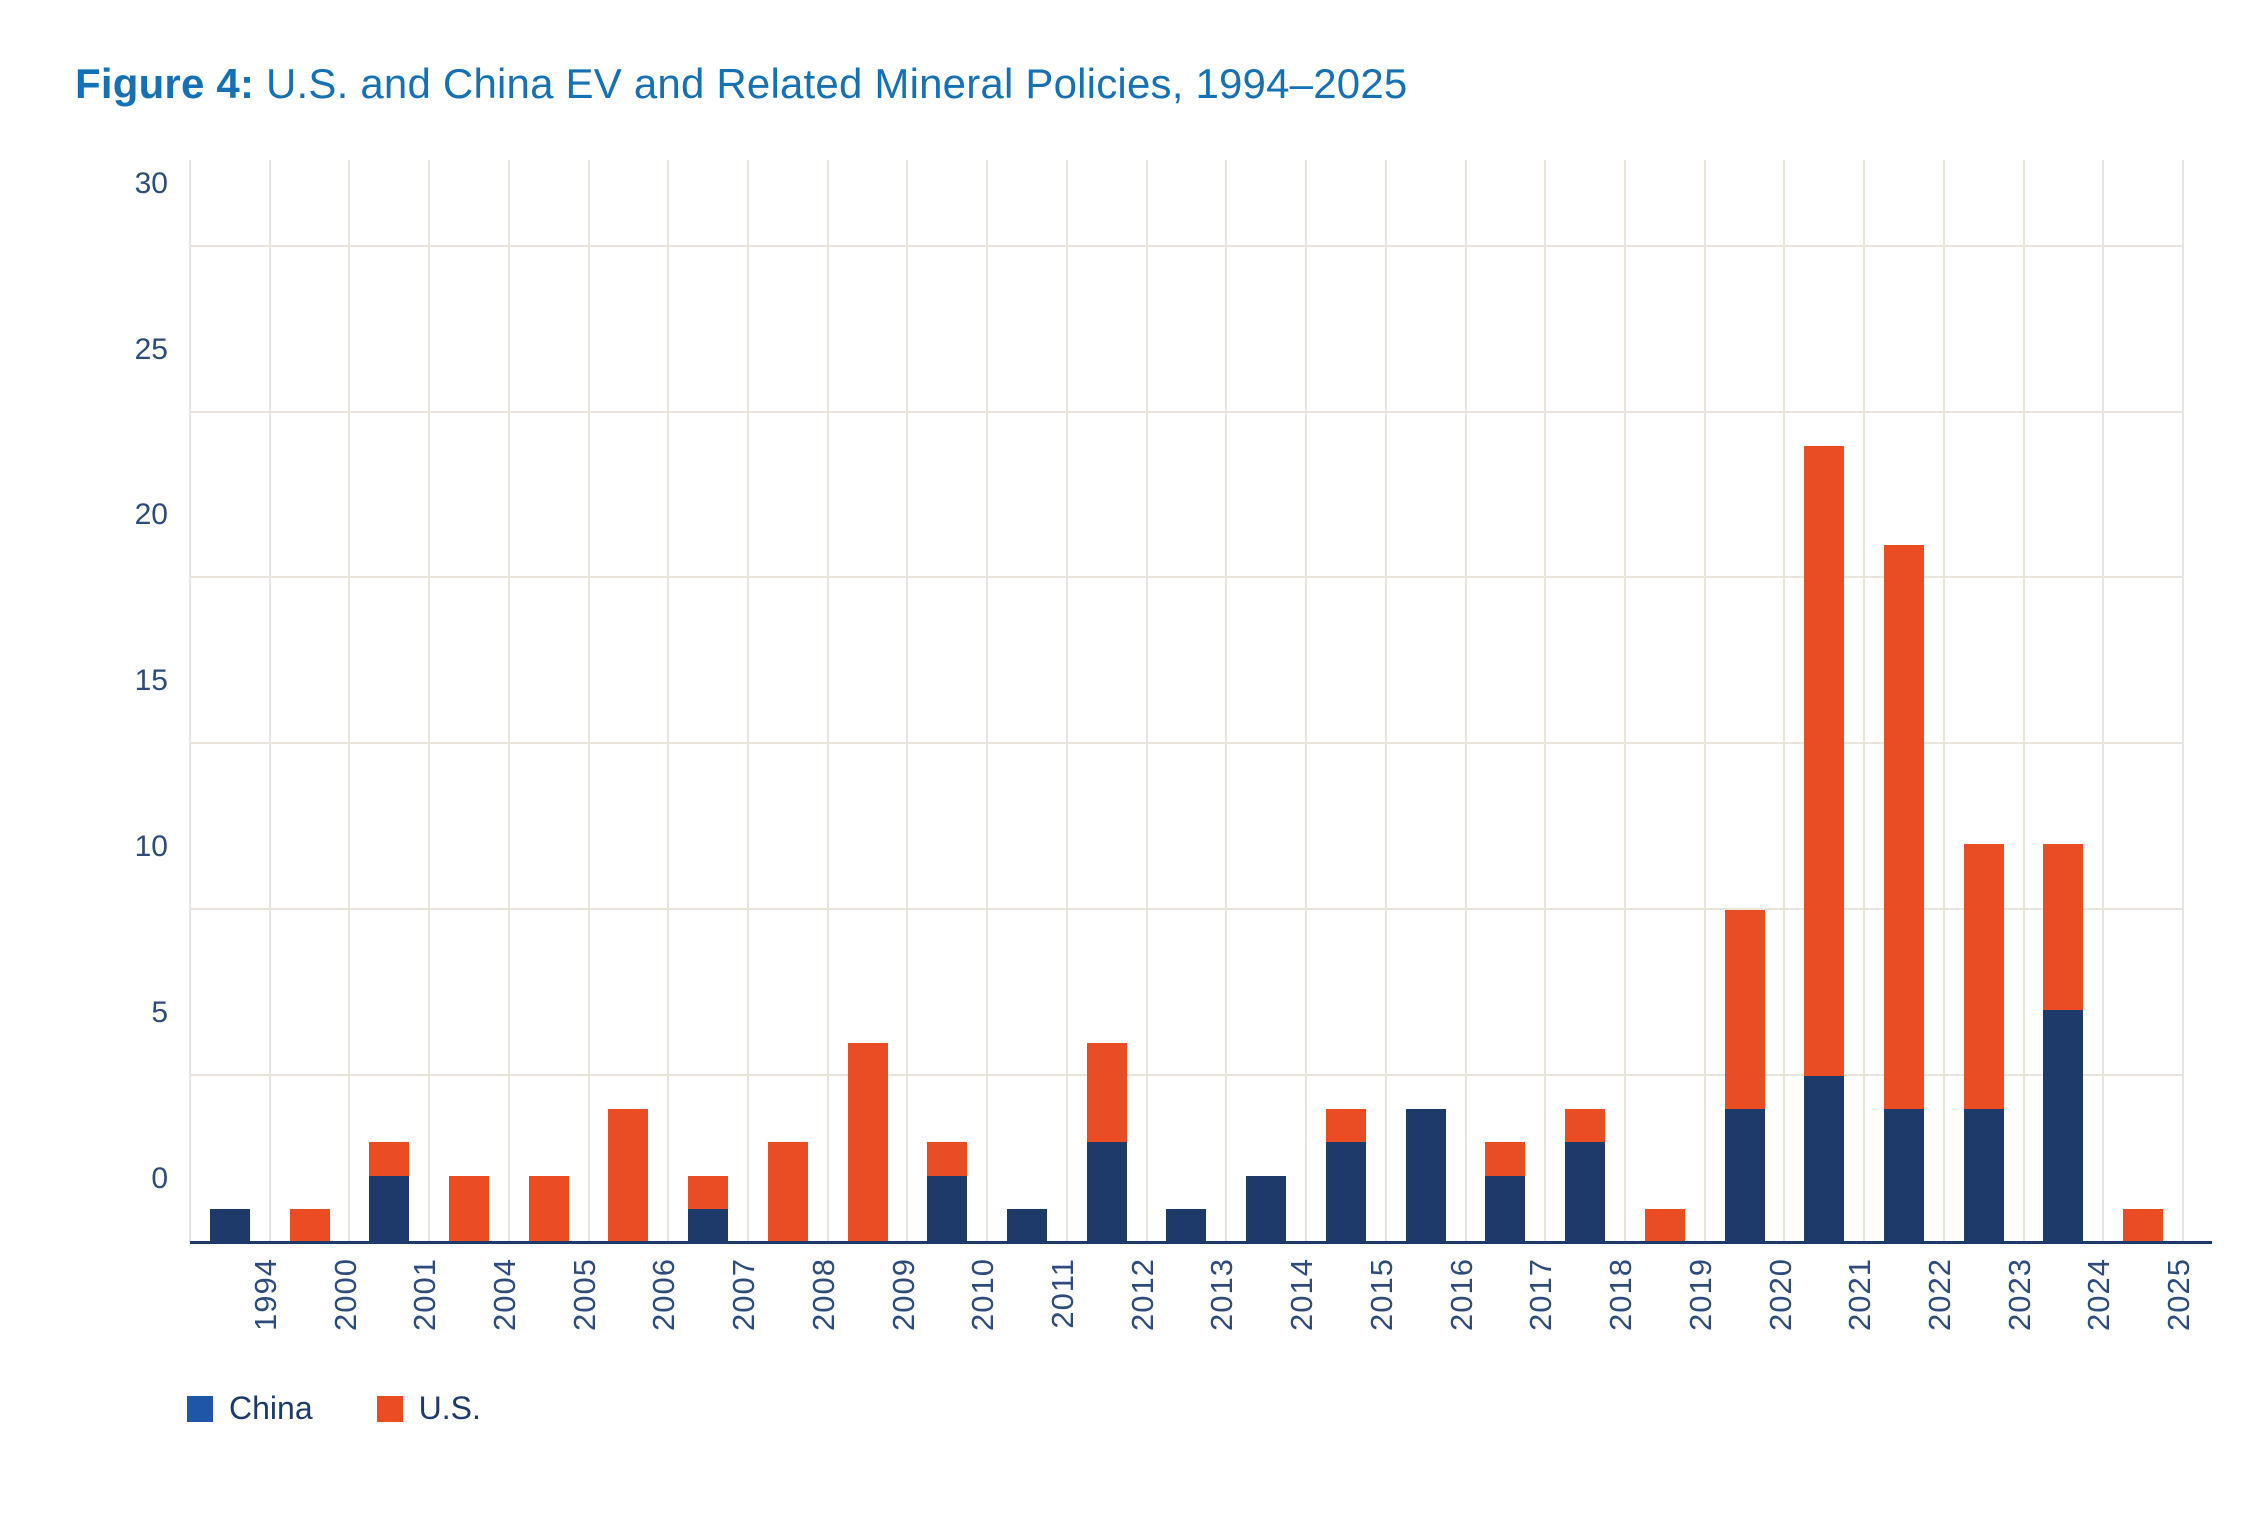 This screenshot has width=2250, height=1520. I want to click on x-axis-tick-label-2004: 2004, so click(505, 1294).